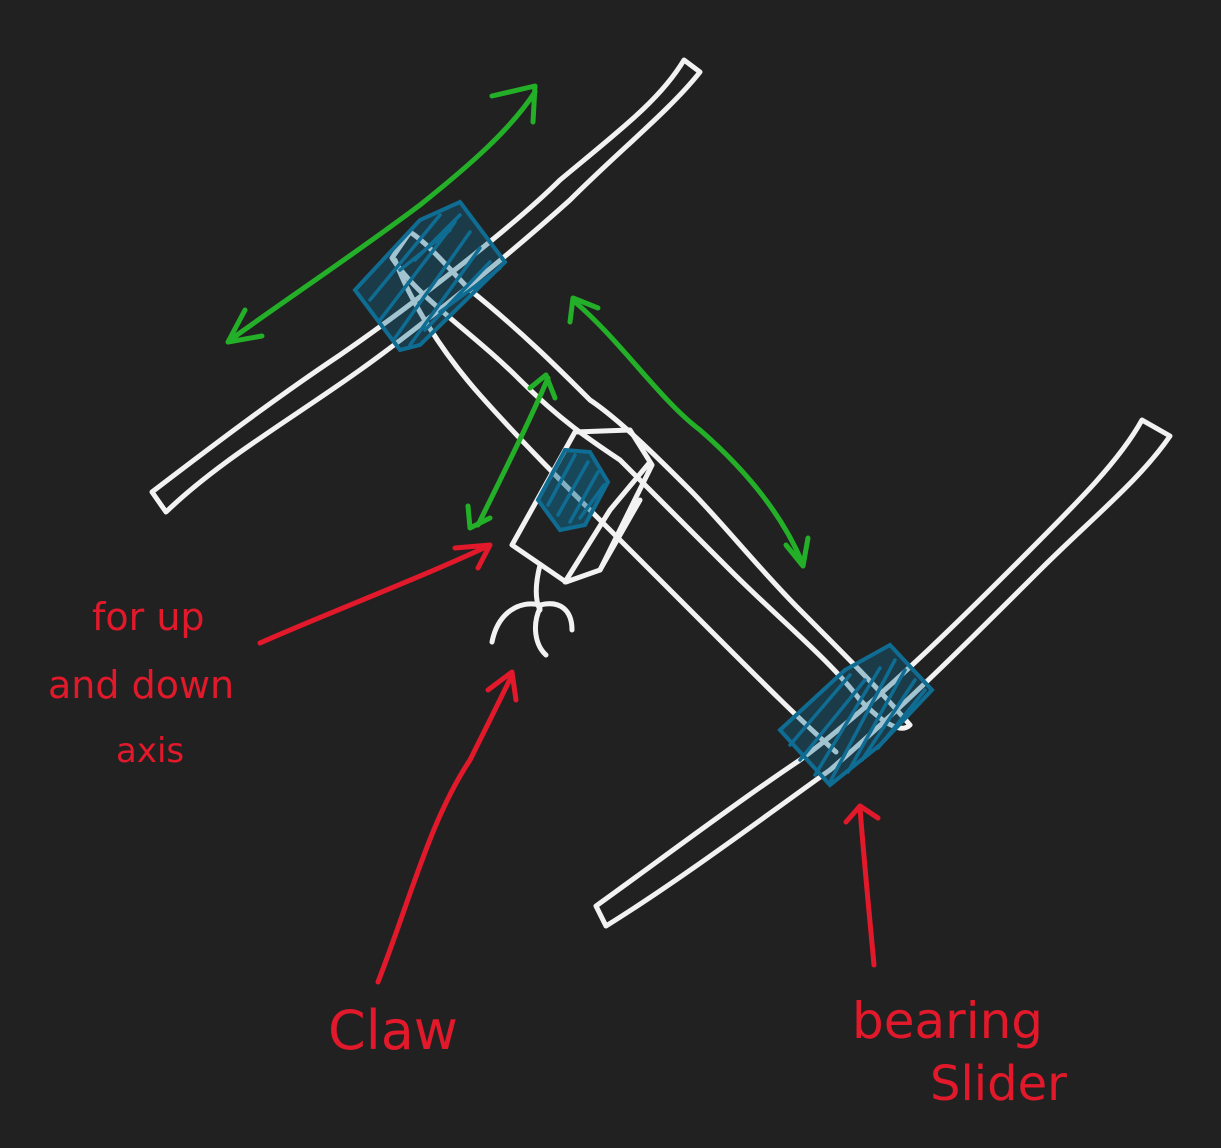 This screenshot has height=1148, width=1221. Describe the element at coordinates (862, 885) in the screenshot. I see `bearing-slider-pointer-arrow` at that location.